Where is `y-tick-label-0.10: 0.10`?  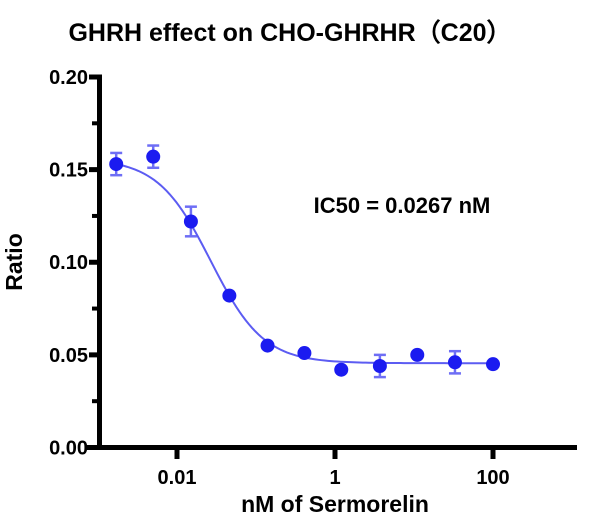
y-tick-label-0.10: 0.10 is located at coordinates (68, 263).